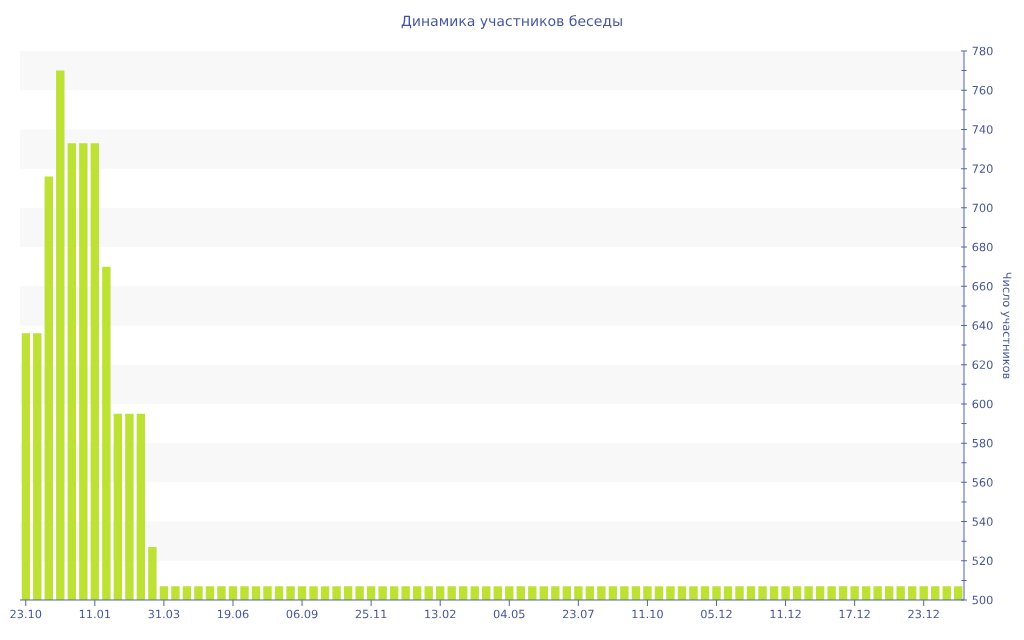 Image resolution: width=1024 pixels, height=640 pixels. What do you see at coordinates (982, 404) in the screenshot?
I see `y-tick-label: 600` at bounding box center [982, 404].